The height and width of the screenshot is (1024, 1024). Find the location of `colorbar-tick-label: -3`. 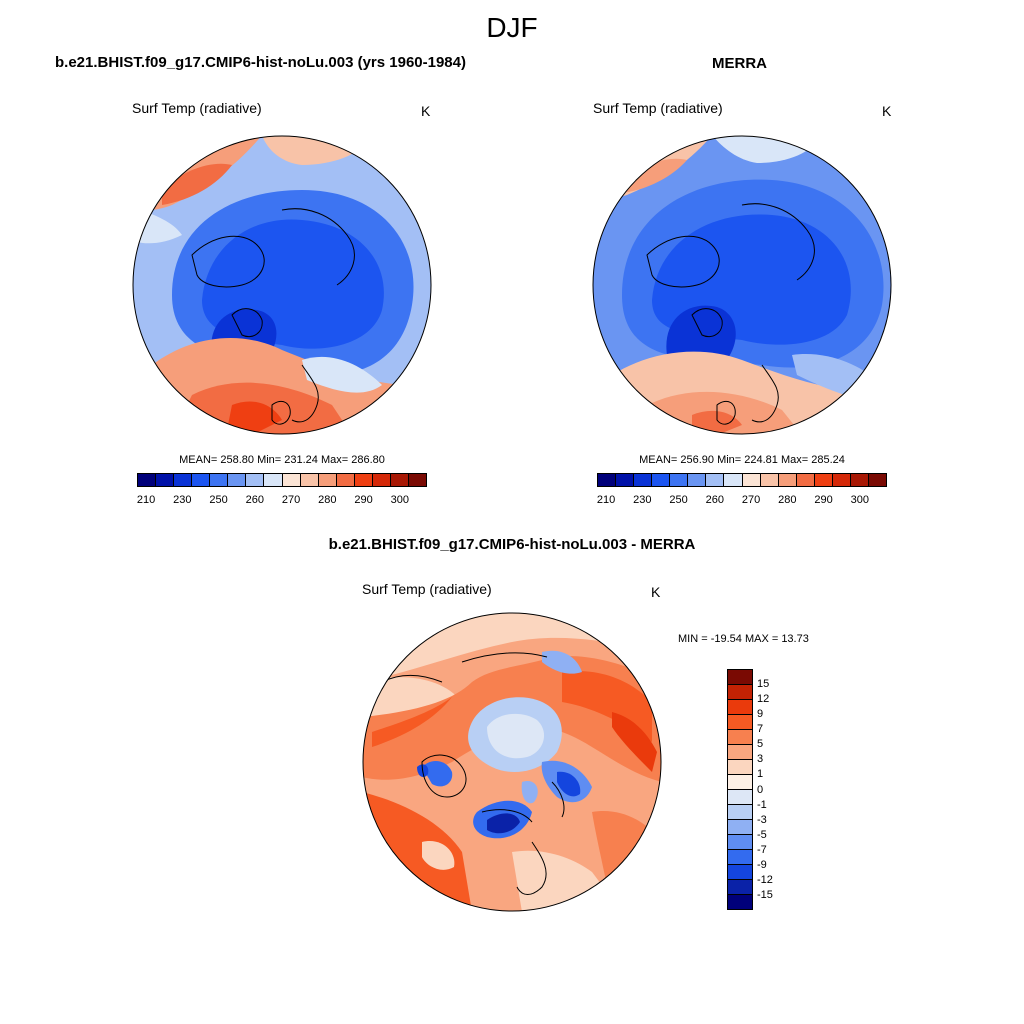

colorbar-tick-label: -3 is located at coordinates (762, 819).